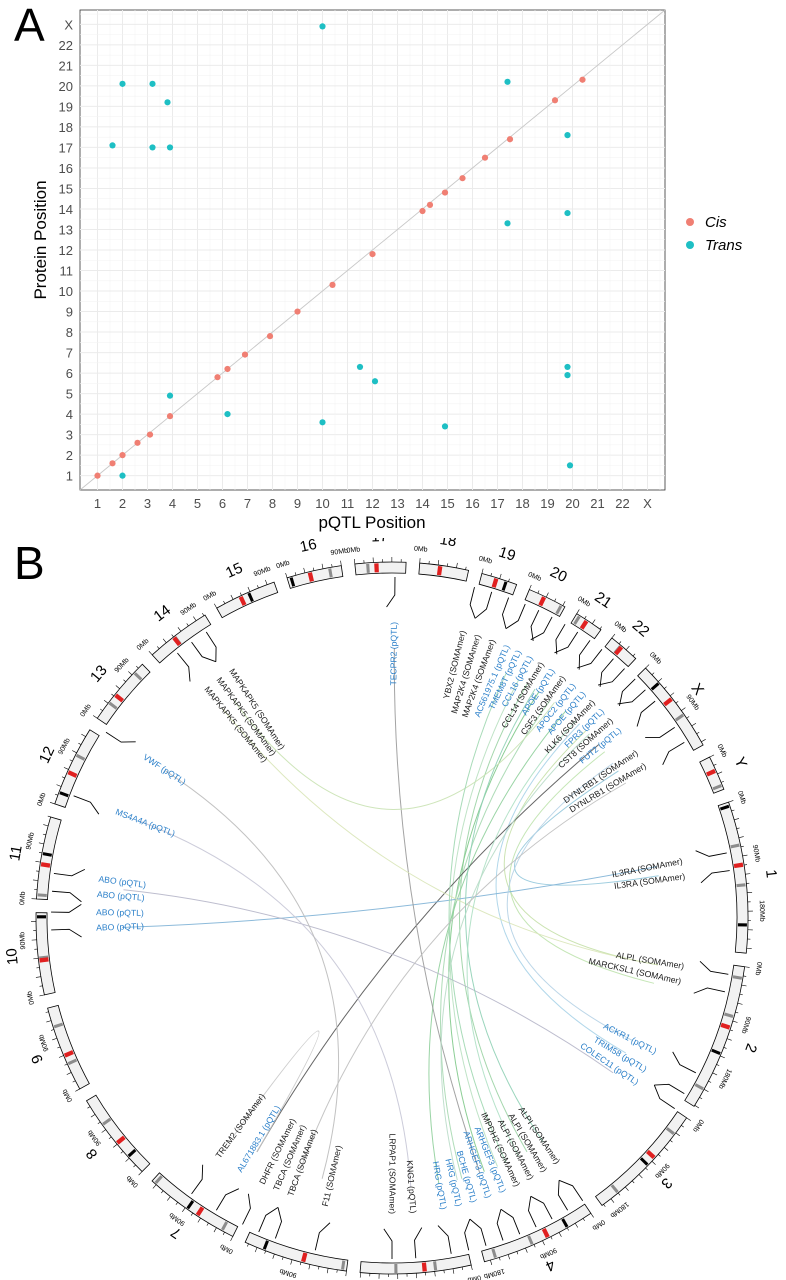 The height and width of the screenshot is (1280, 786). I want to click on panel-a-letter: A, so click(29, 25).